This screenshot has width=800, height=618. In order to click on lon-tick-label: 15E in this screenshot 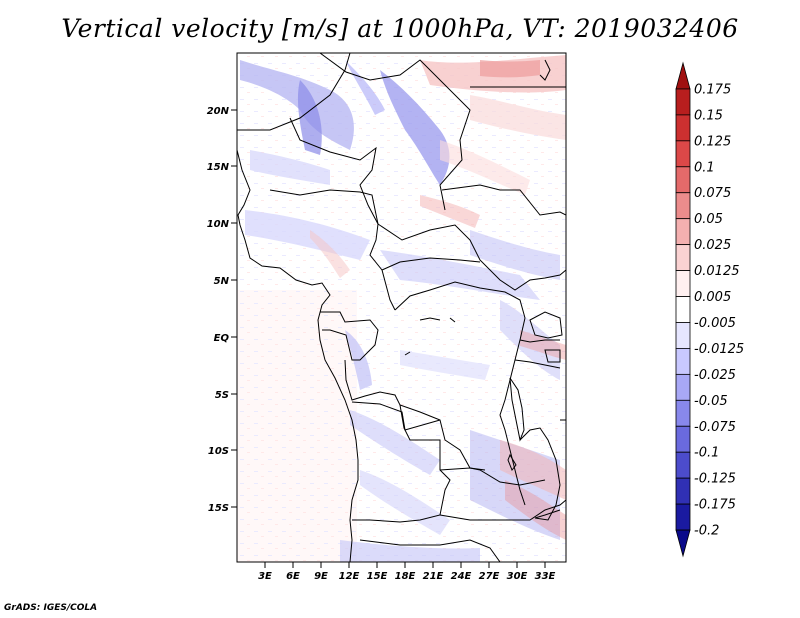, I will do `click(377, 576)`.